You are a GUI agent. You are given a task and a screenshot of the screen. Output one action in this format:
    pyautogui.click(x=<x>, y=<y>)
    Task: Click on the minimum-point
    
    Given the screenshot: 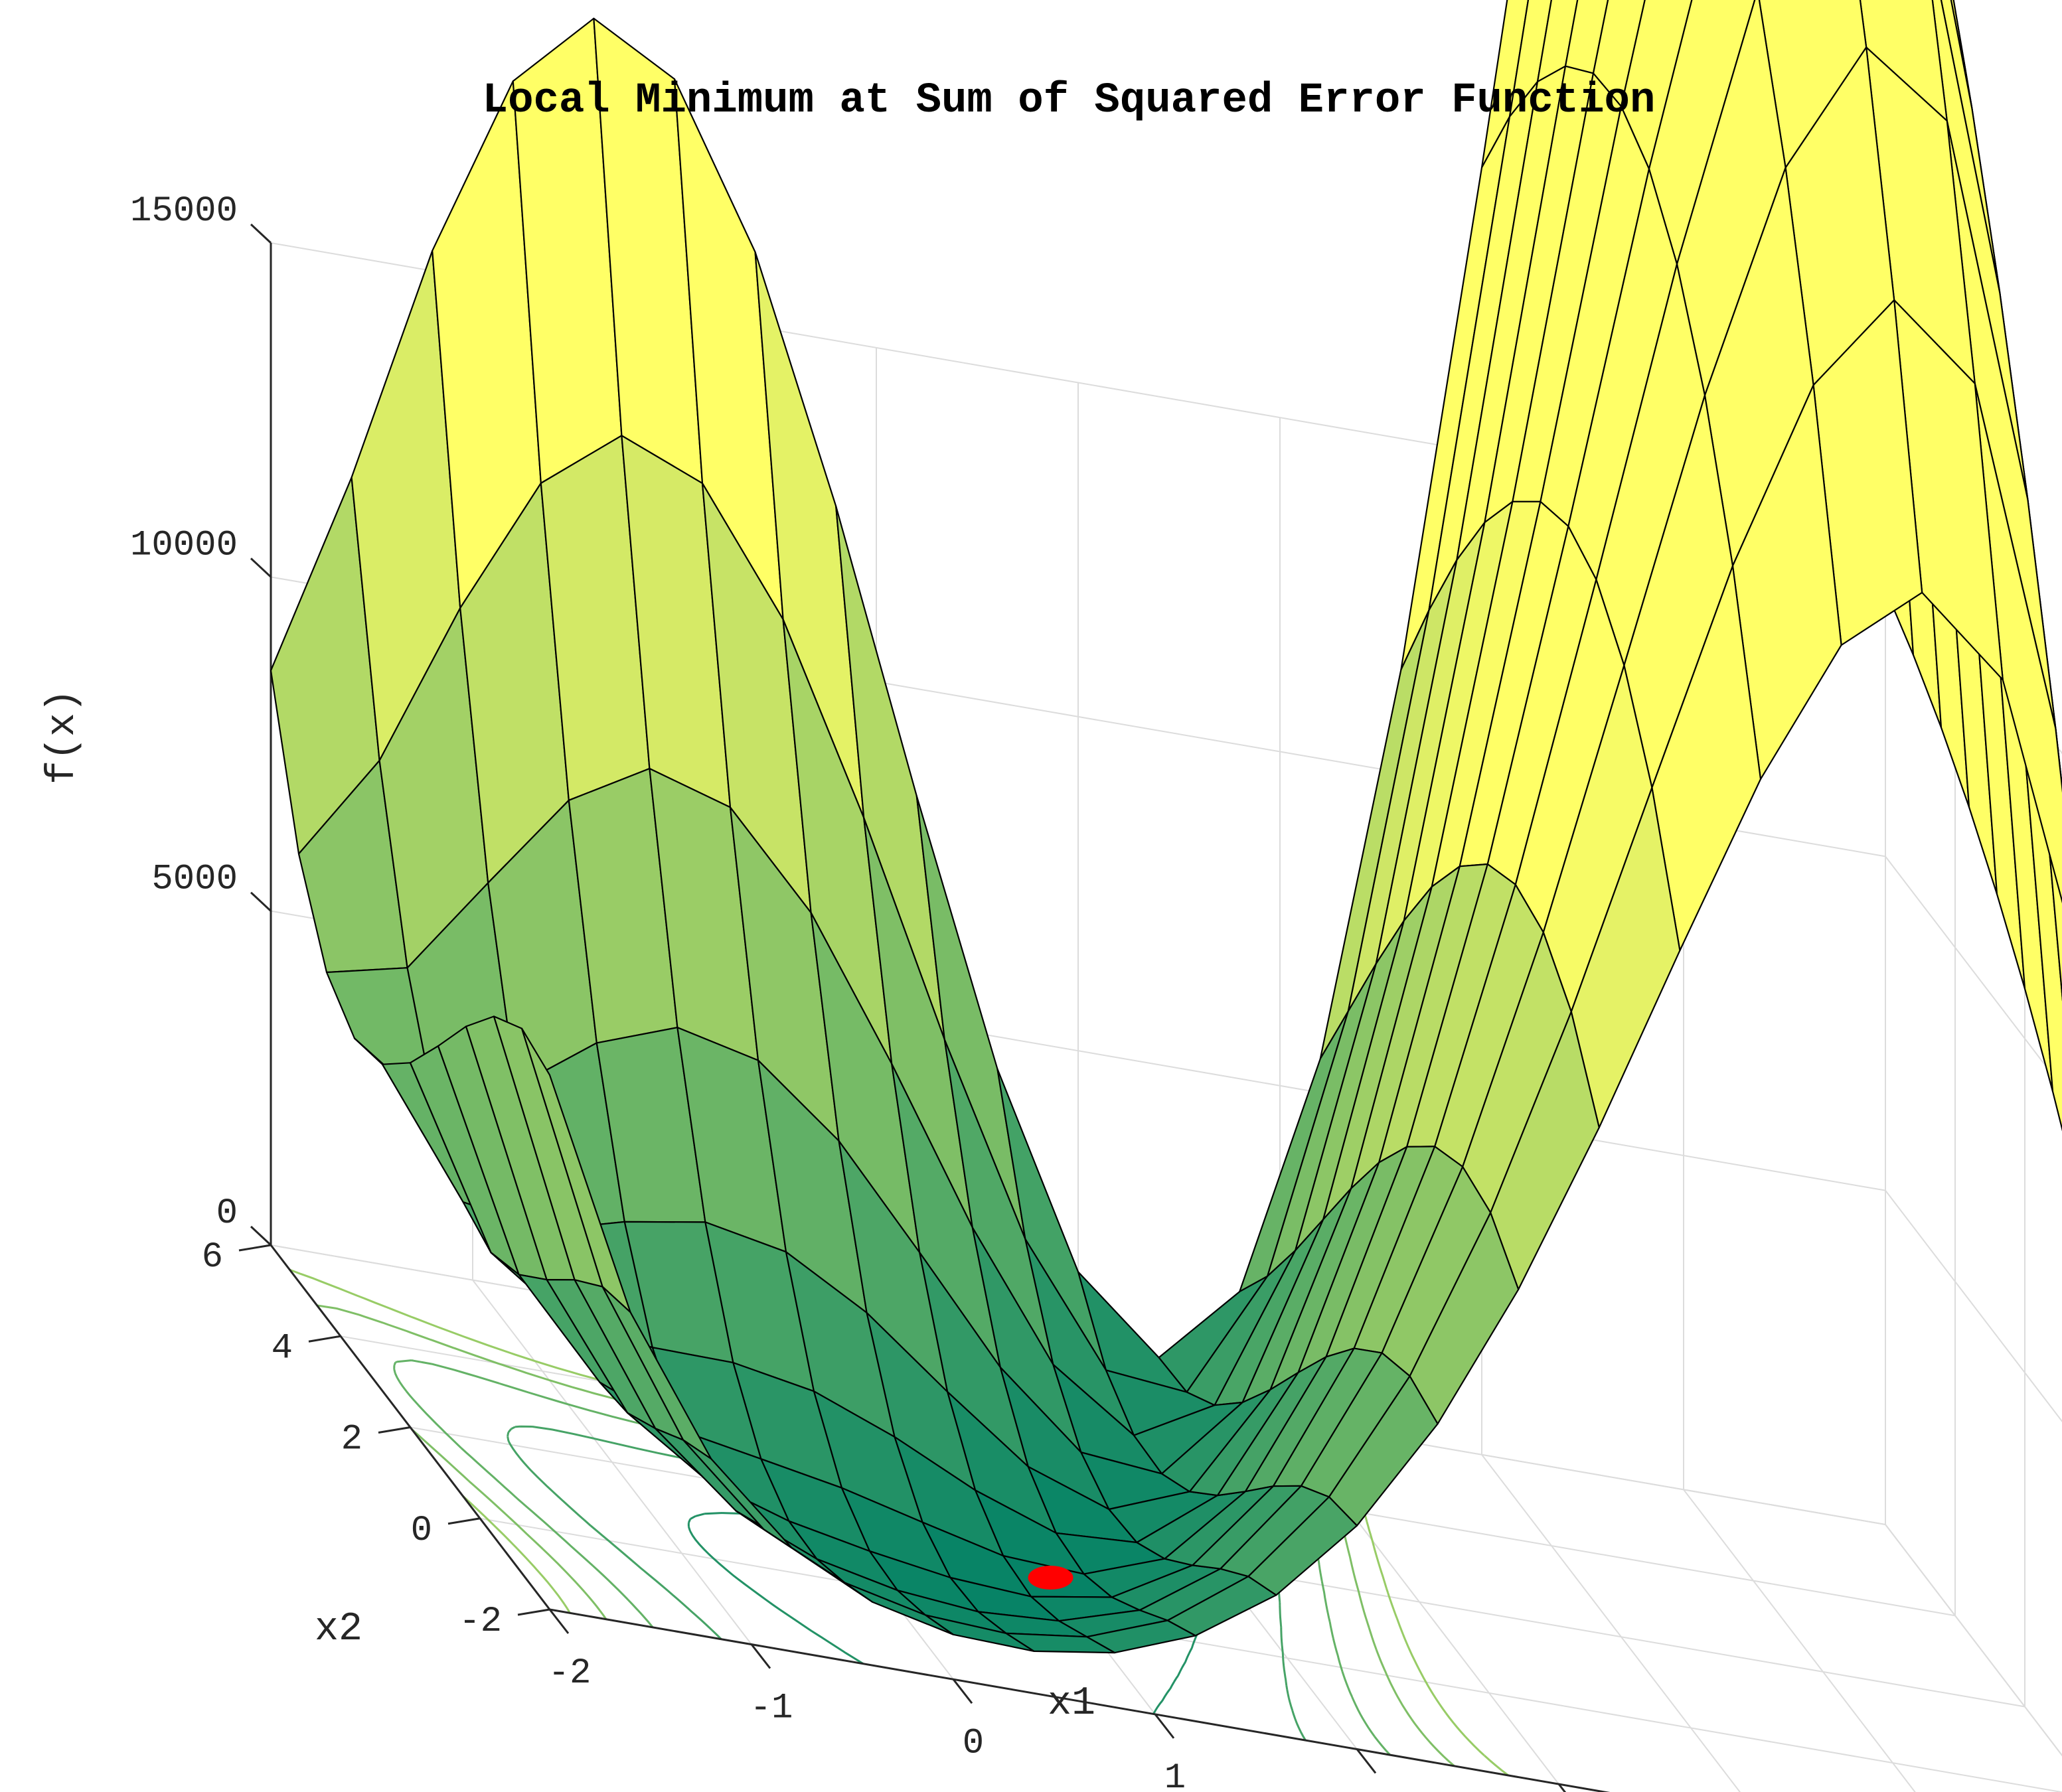 What is the action you would take?
    pyautogui.click(x=1050, y=1578)
    